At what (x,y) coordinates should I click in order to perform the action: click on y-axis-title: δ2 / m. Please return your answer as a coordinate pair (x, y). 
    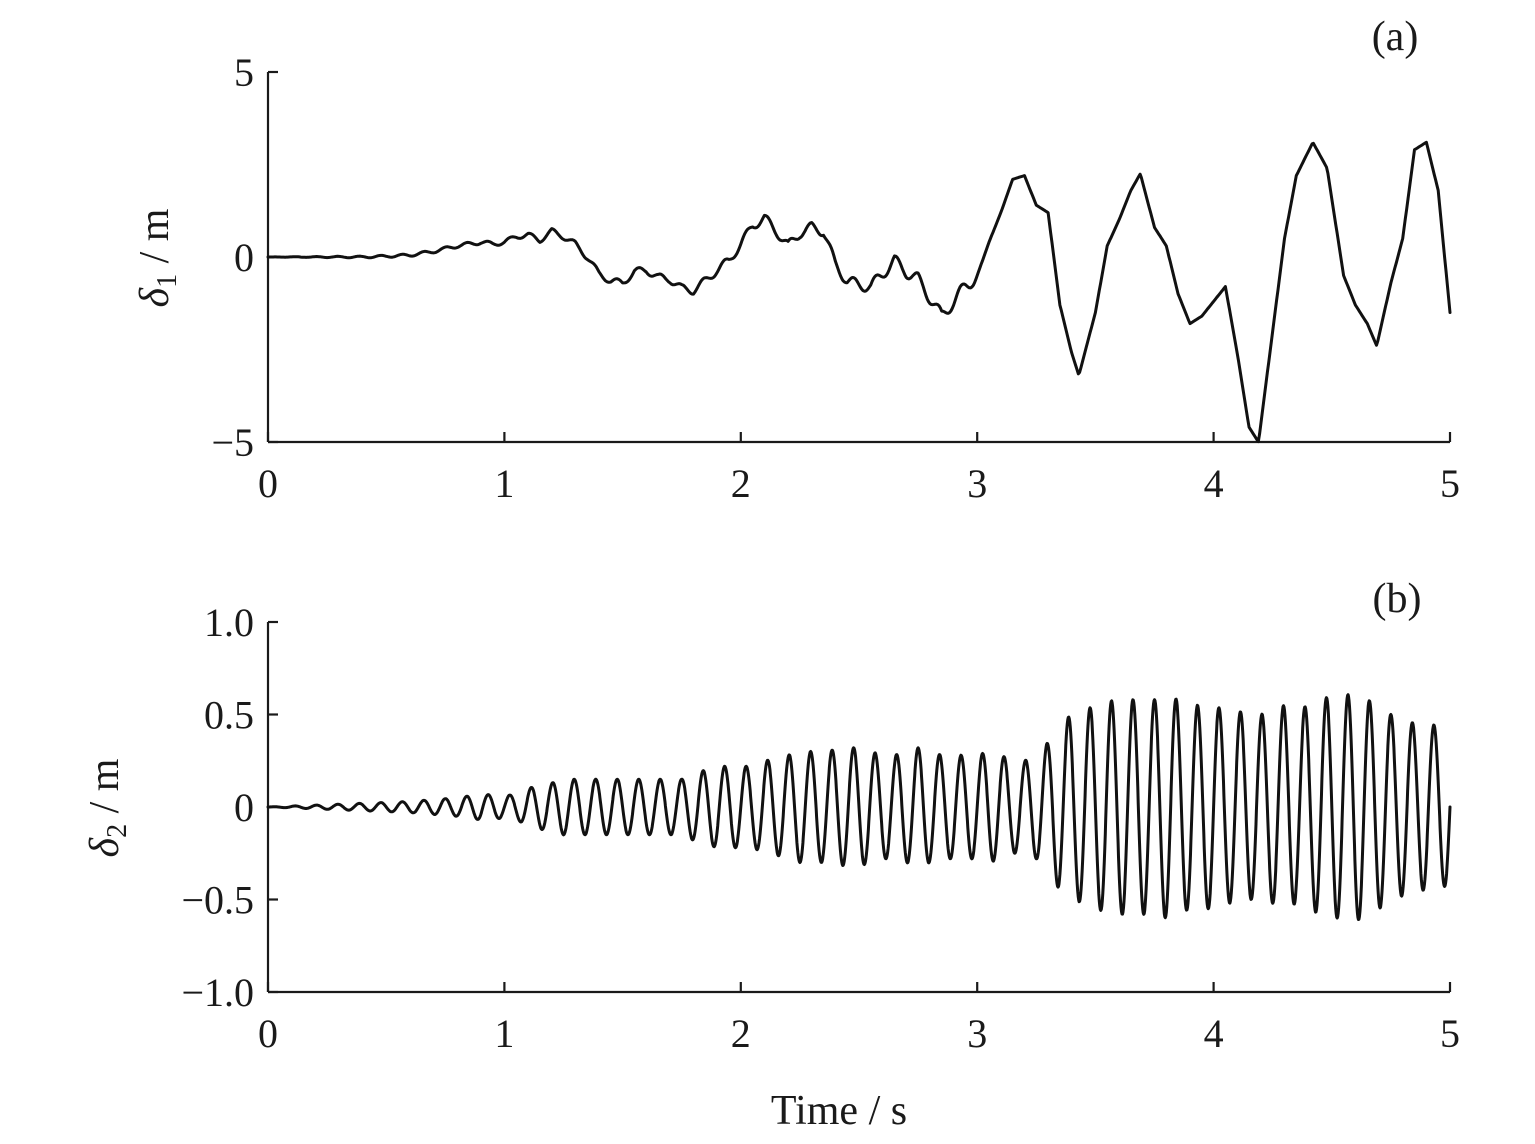
    Looking at the image, I should click on (107, 807).